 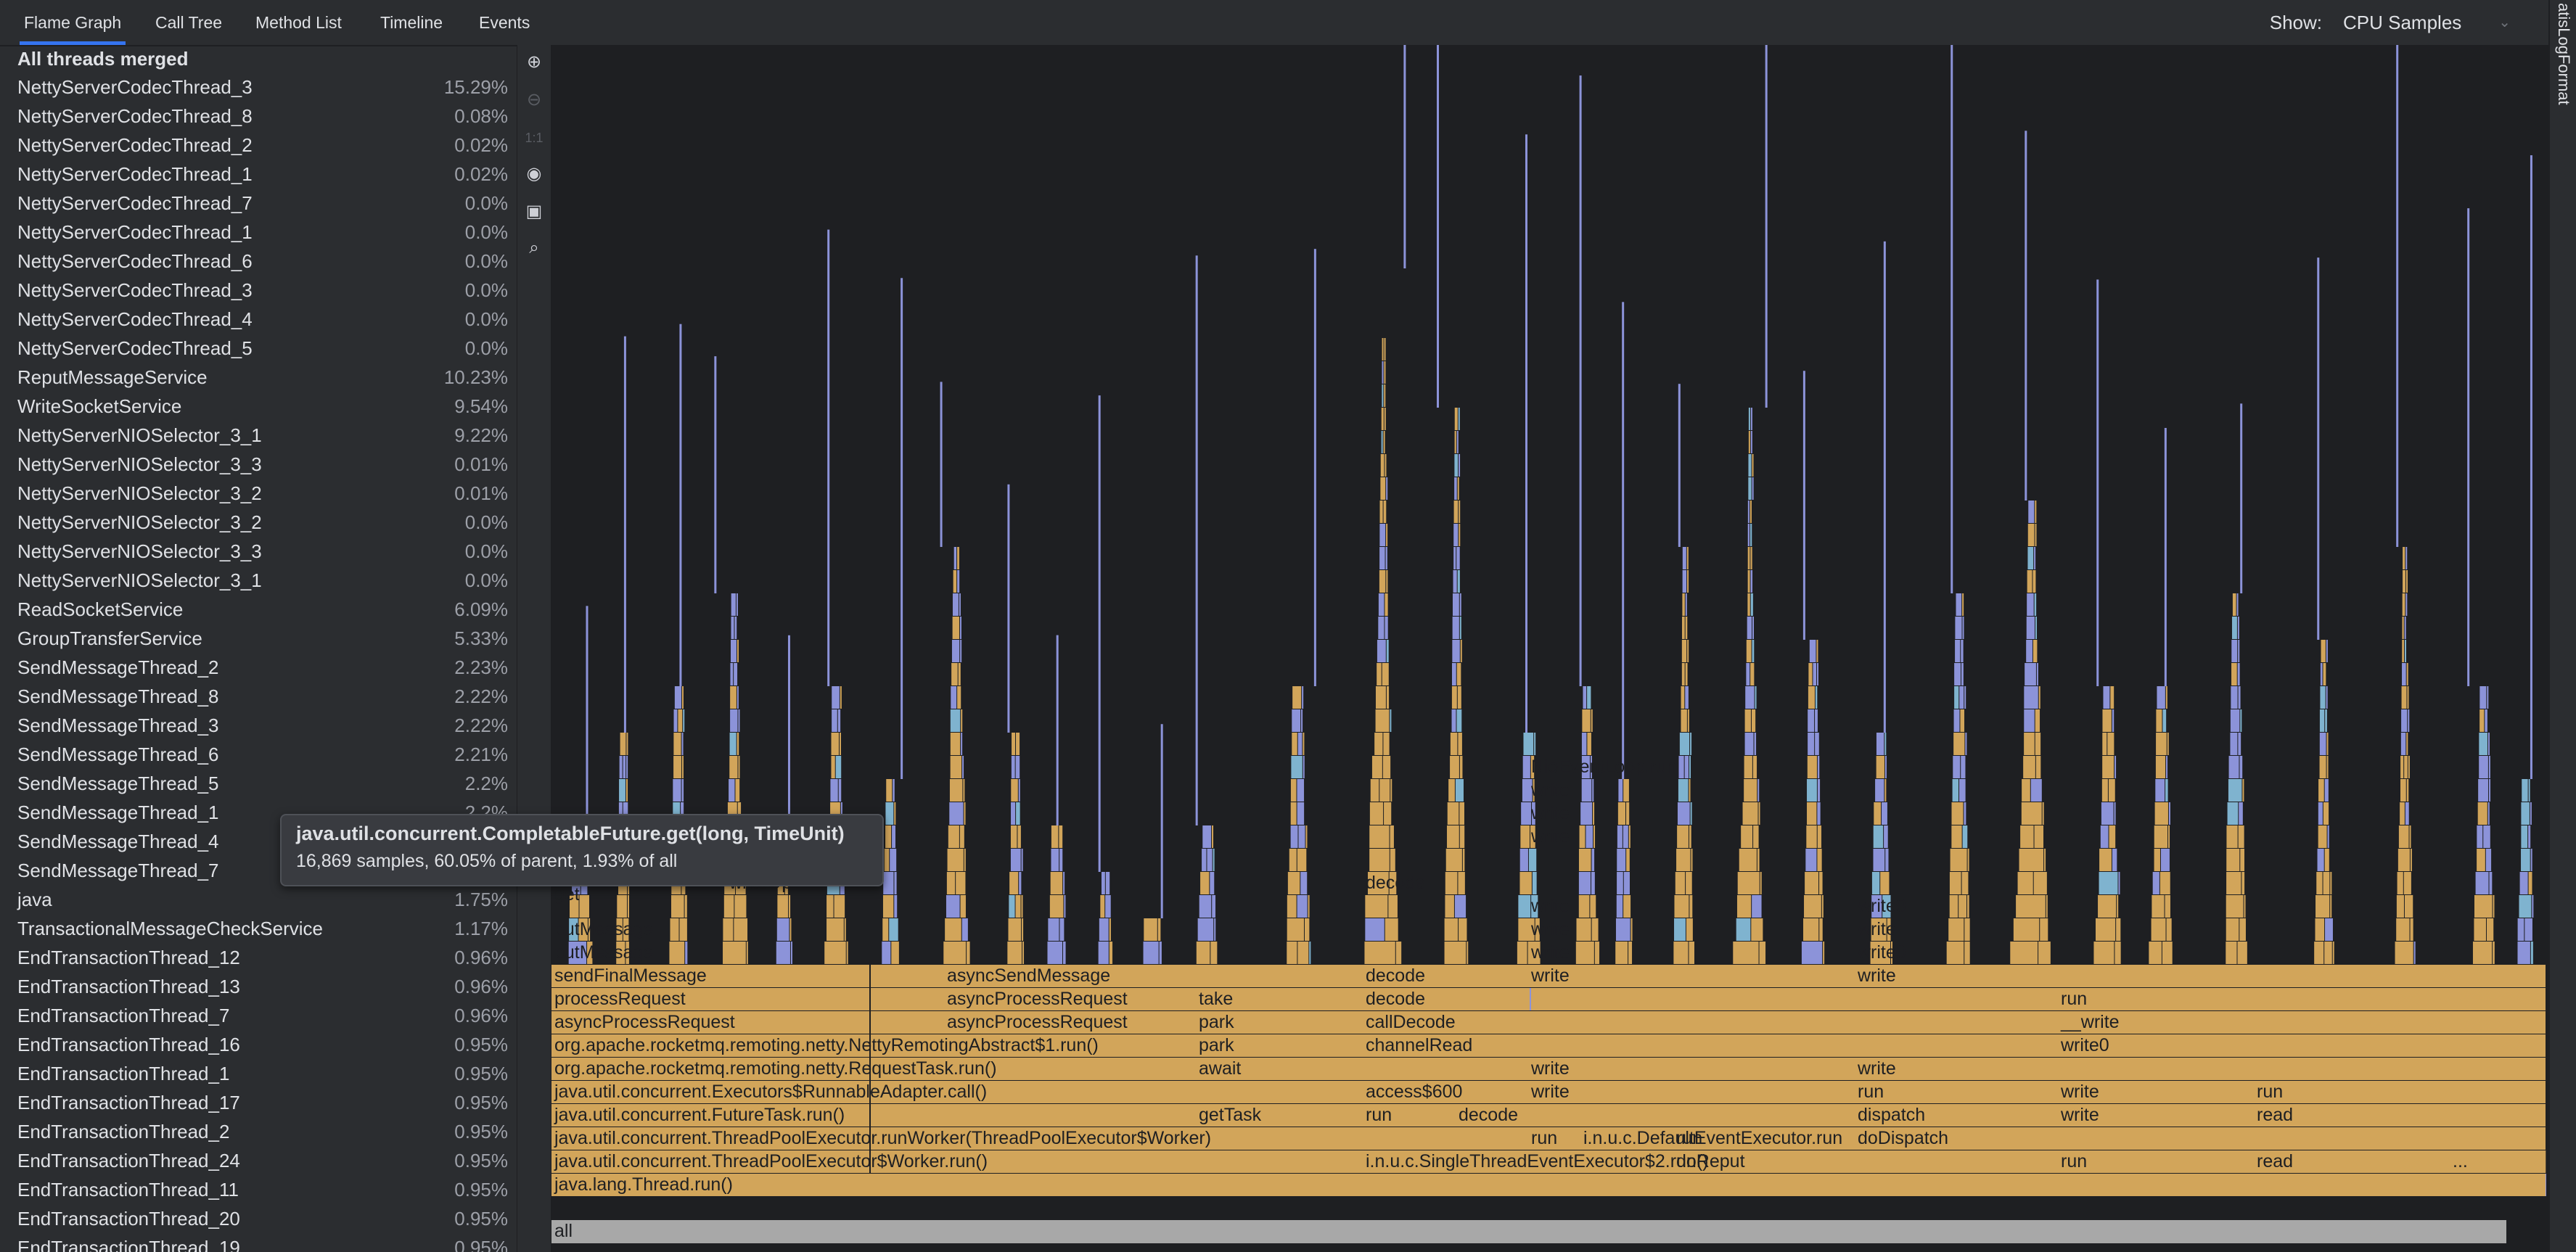 What do you see at coordinates (258, 783) in the screenshot?
I see `thread-row: SendMessageThread_5 2.2%` at bounding box center [258, 783].